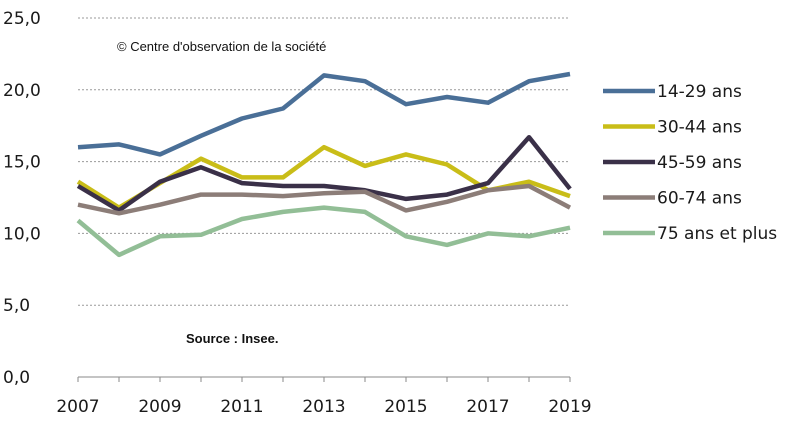 This screenshot has height=421, width=801. Describe the element at coordinates (16, 378) in the screenshot. I see `y-tick-label: 0,0` at that location.